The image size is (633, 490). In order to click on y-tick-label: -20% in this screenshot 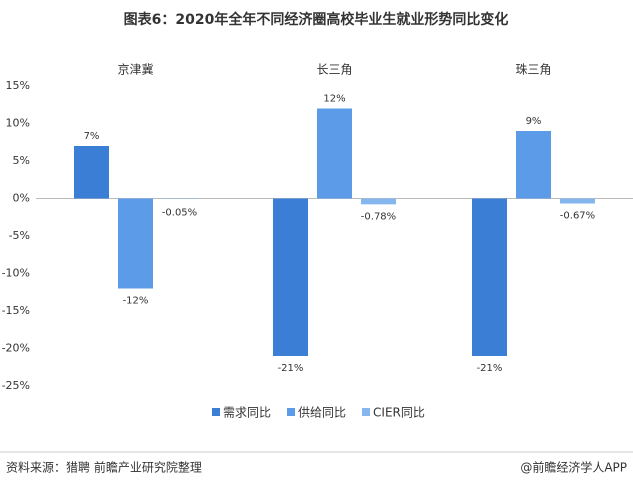, I will do `click(16, 348)`.